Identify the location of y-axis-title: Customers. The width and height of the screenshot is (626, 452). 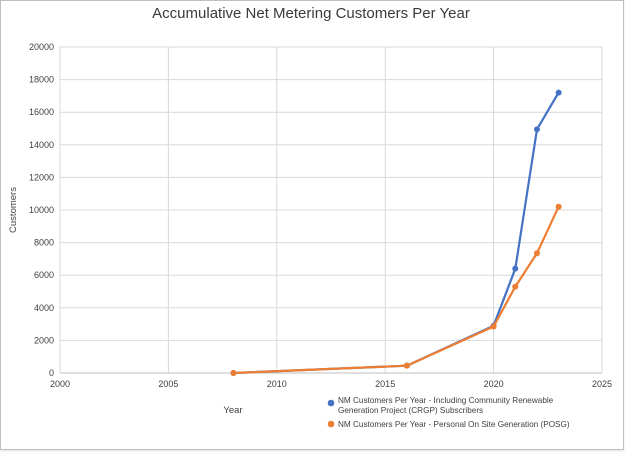
(13, 210).